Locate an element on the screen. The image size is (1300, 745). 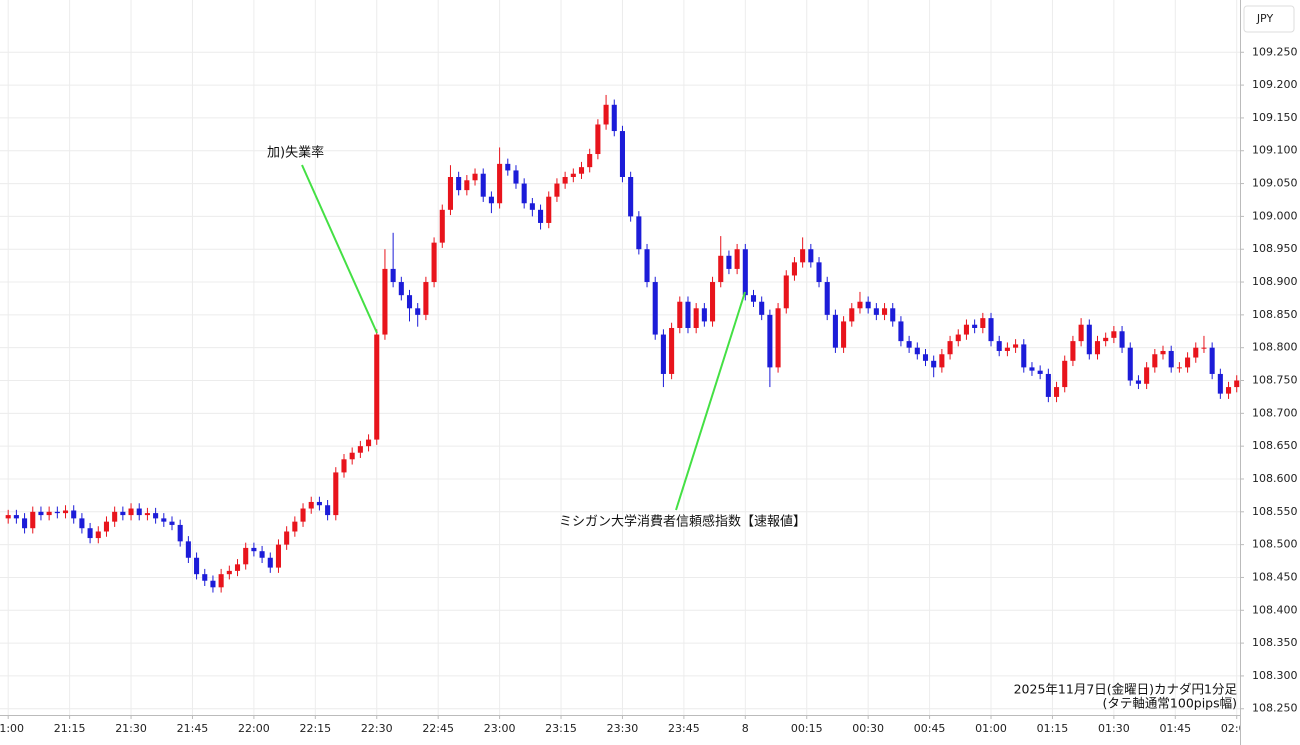
x-tick-label: 22:00 is located at coordinates (254, 728).